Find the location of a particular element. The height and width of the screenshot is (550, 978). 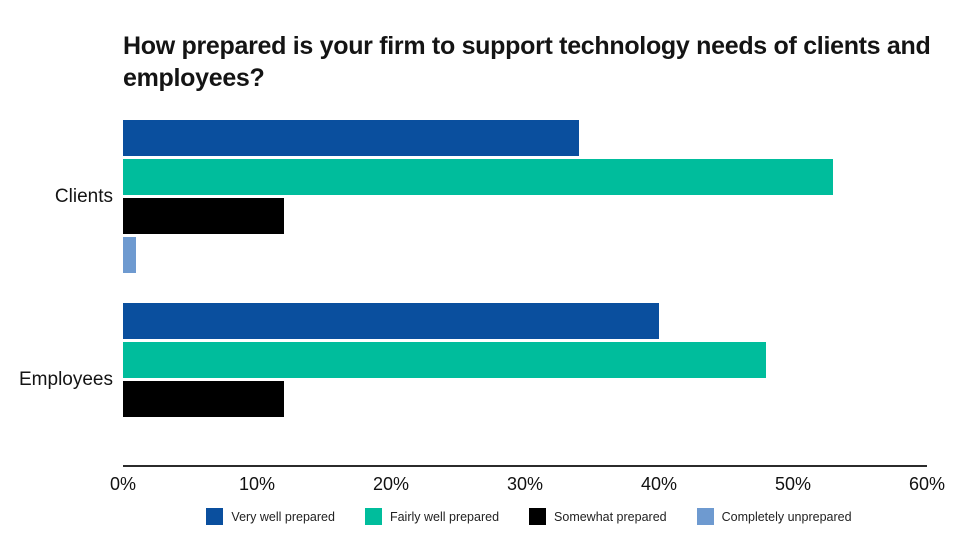

x-axis-tick-50pct: 50% is located at coordinates (793, 484).